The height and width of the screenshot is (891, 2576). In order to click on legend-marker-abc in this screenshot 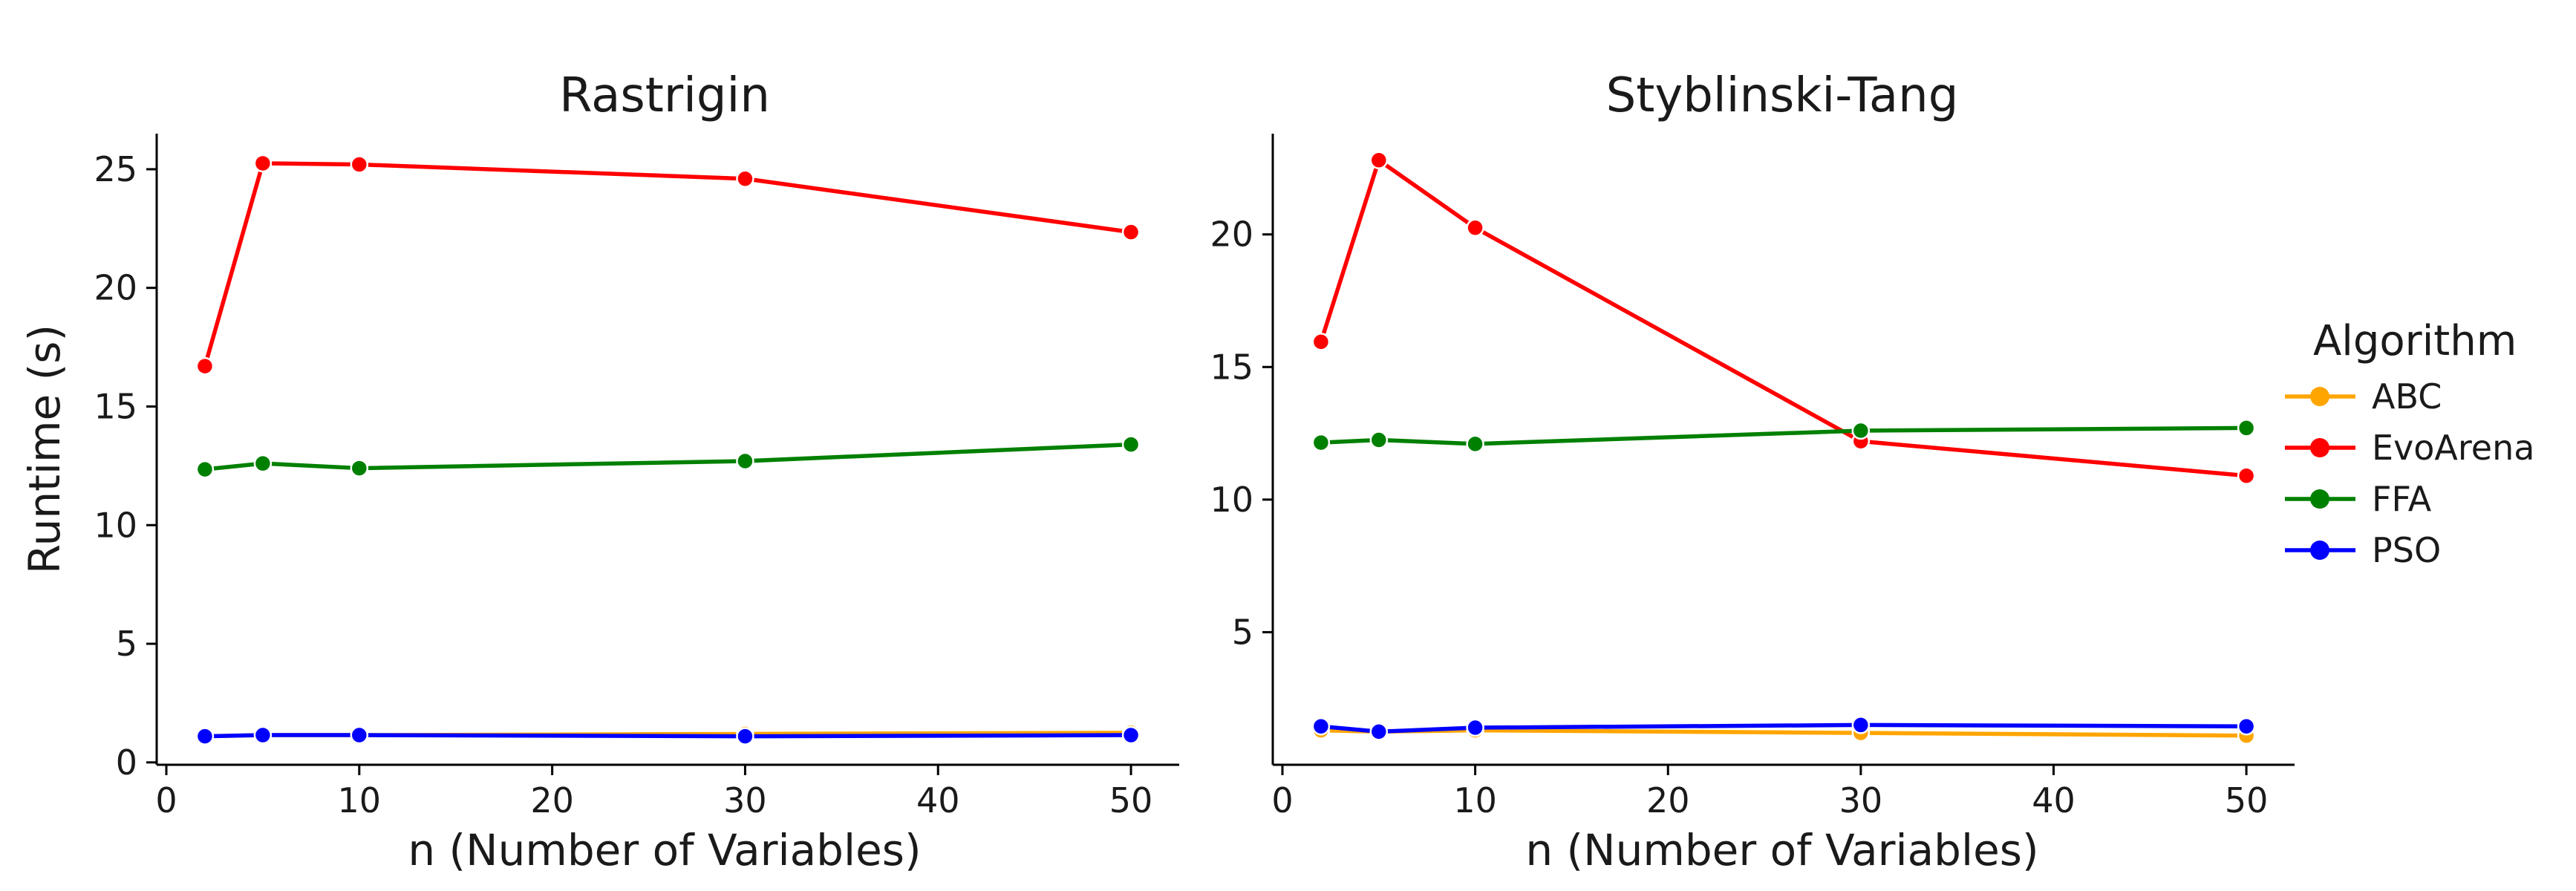, I will do `click(2319, 397)`.